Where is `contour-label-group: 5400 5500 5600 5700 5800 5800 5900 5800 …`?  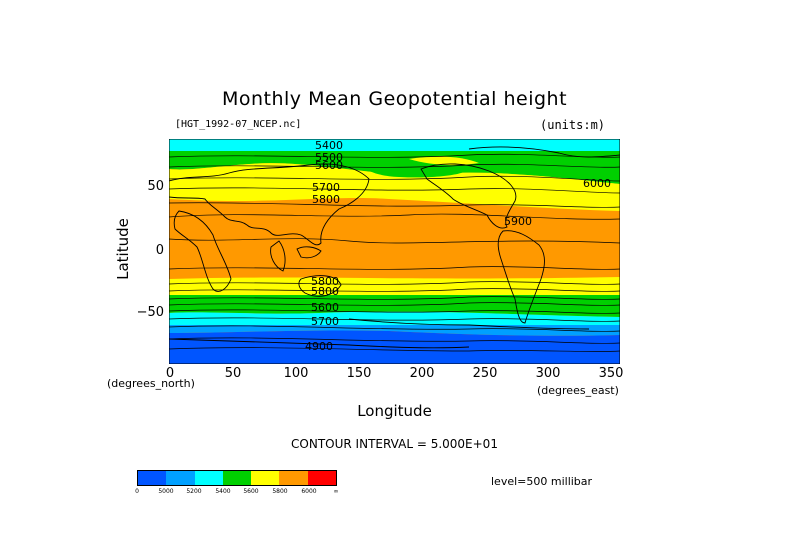 contour-label-group: 5400 5500 5600 5700 5800 5800 5900 5800 … is located at coordinates (458, 246).